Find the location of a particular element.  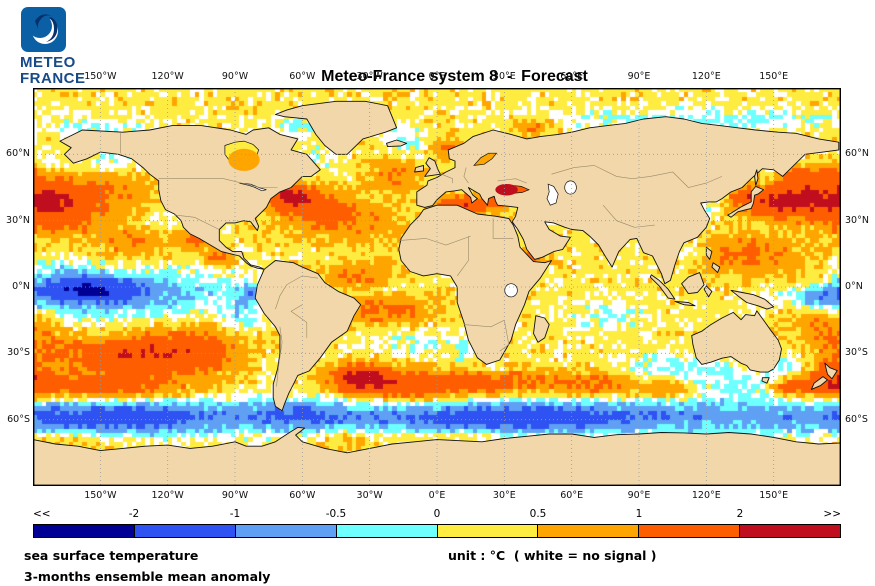

lon-tick-top: 30°E is located at coordinates (504, 76).